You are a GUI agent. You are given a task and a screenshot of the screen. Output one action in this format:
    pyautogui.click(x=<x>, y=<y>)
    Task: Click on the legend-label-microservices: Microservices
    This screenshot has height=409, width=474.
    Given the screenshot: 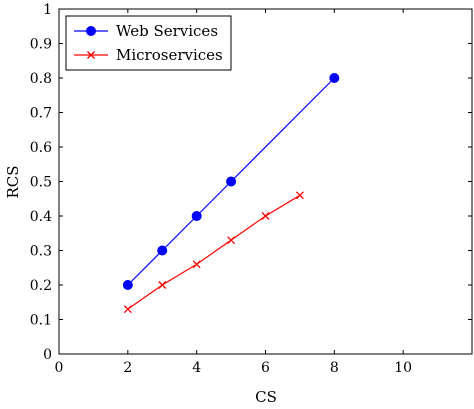 What is the action you would take?
    pyautogui.click(x=169, y=55)
    